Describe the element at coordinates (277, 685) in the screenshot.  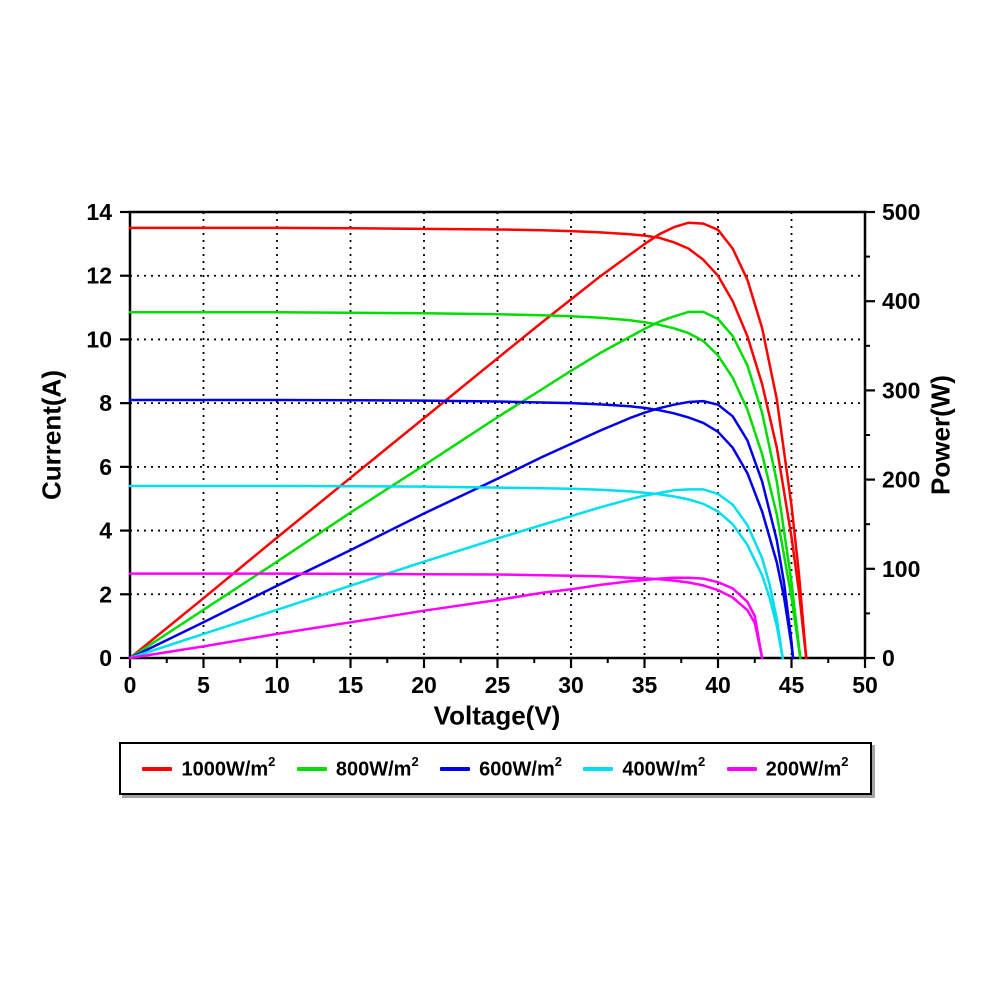
I see `x-tick-label: 10` at that location.